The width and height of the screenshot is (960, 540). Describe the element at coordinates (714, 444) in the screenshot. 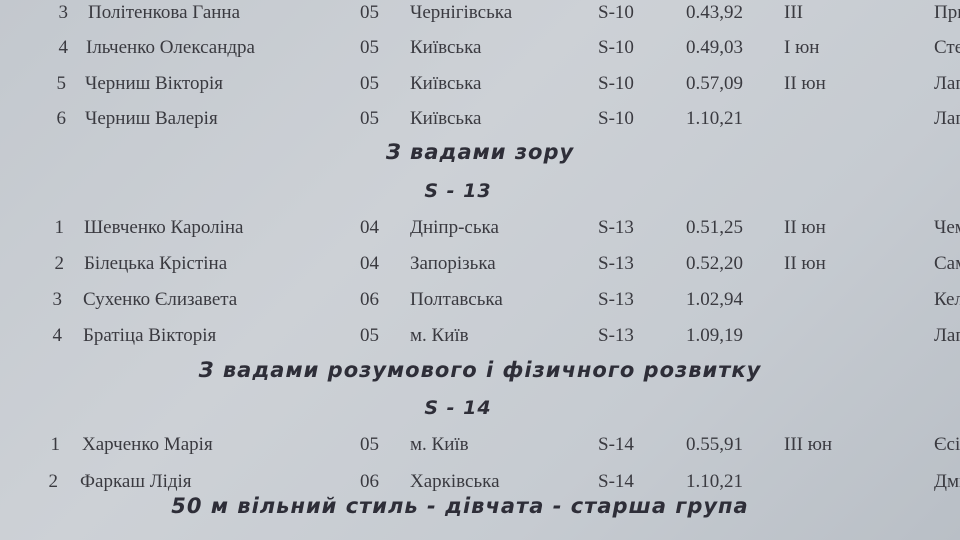

I see `time: 0.55,91` at that location.